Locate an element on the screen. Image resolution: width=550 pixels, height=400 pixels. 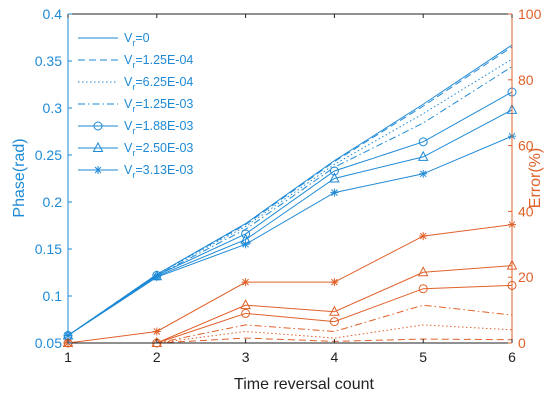
x-axis-label: Time reversal count is located at coordinates (304, 384).